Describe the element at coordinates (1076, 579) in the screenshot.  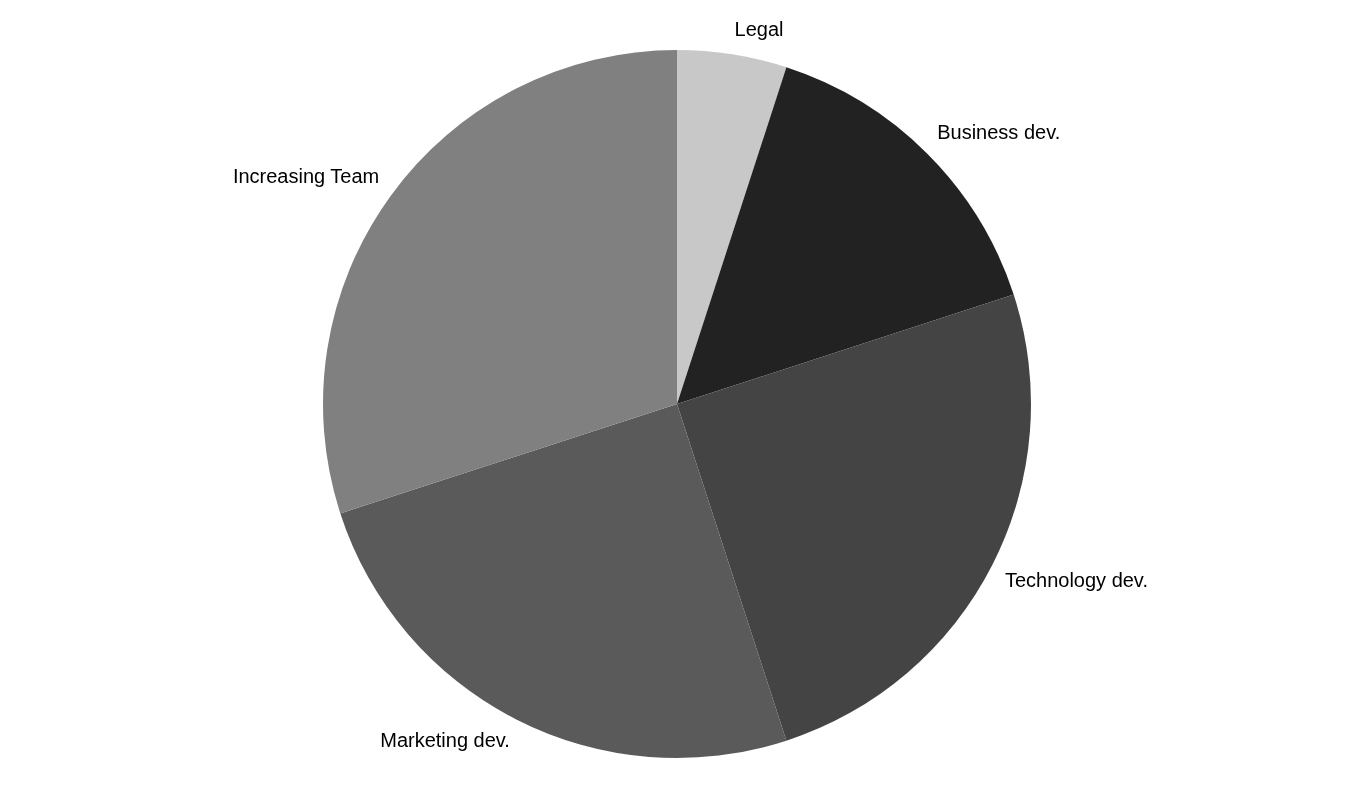
I see `slice-label: Technology dev.` at that location.